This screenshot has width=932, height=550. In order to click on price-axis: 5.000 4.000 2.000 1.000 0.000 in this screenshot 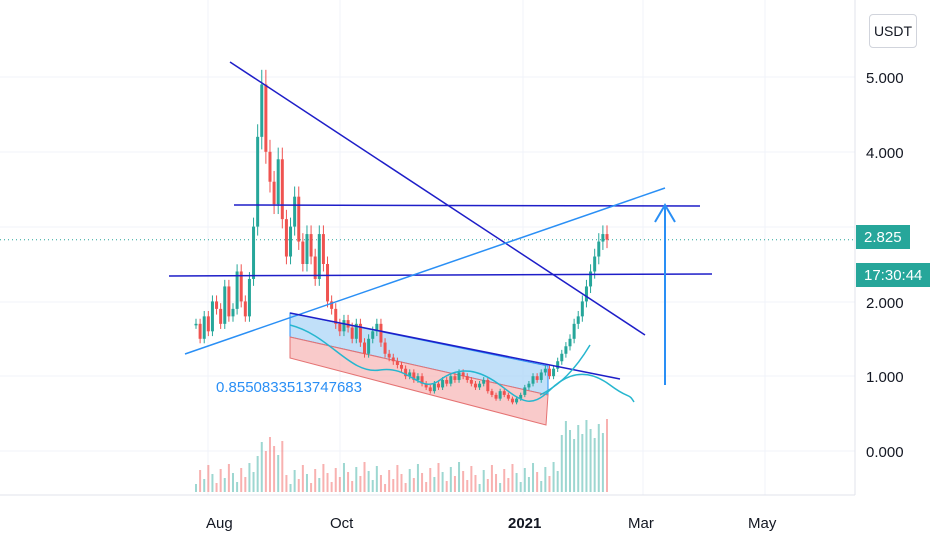, I will do `click(885, 265)`.